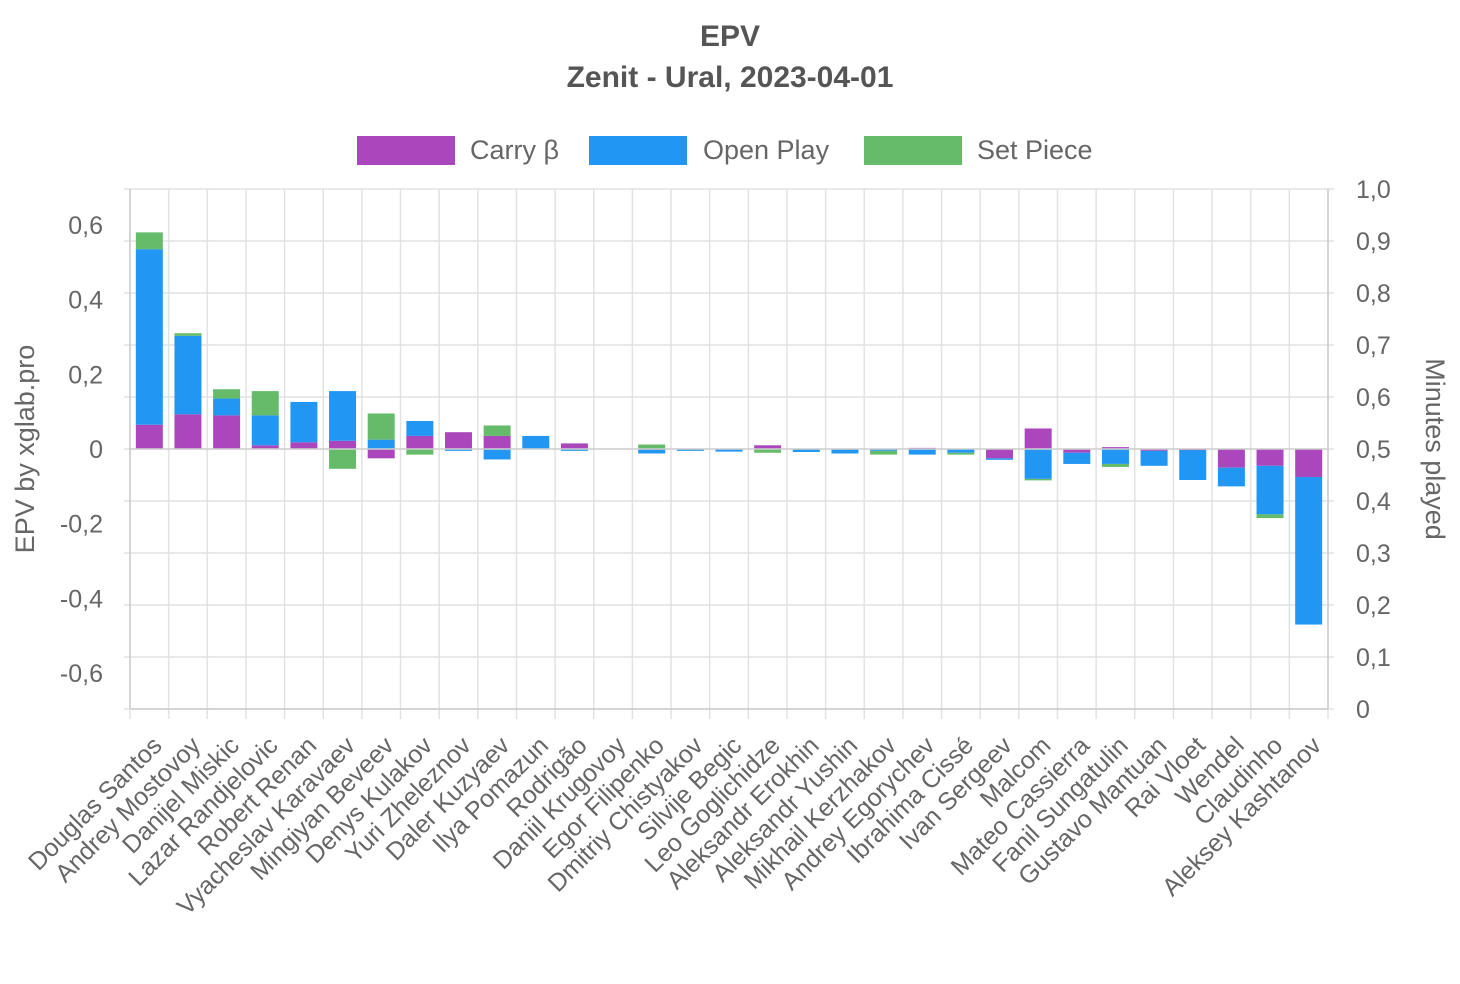  Describe the element at coordinates (81, 599) in the screenshot. I see `y-tick-label: -0,4` at that location.